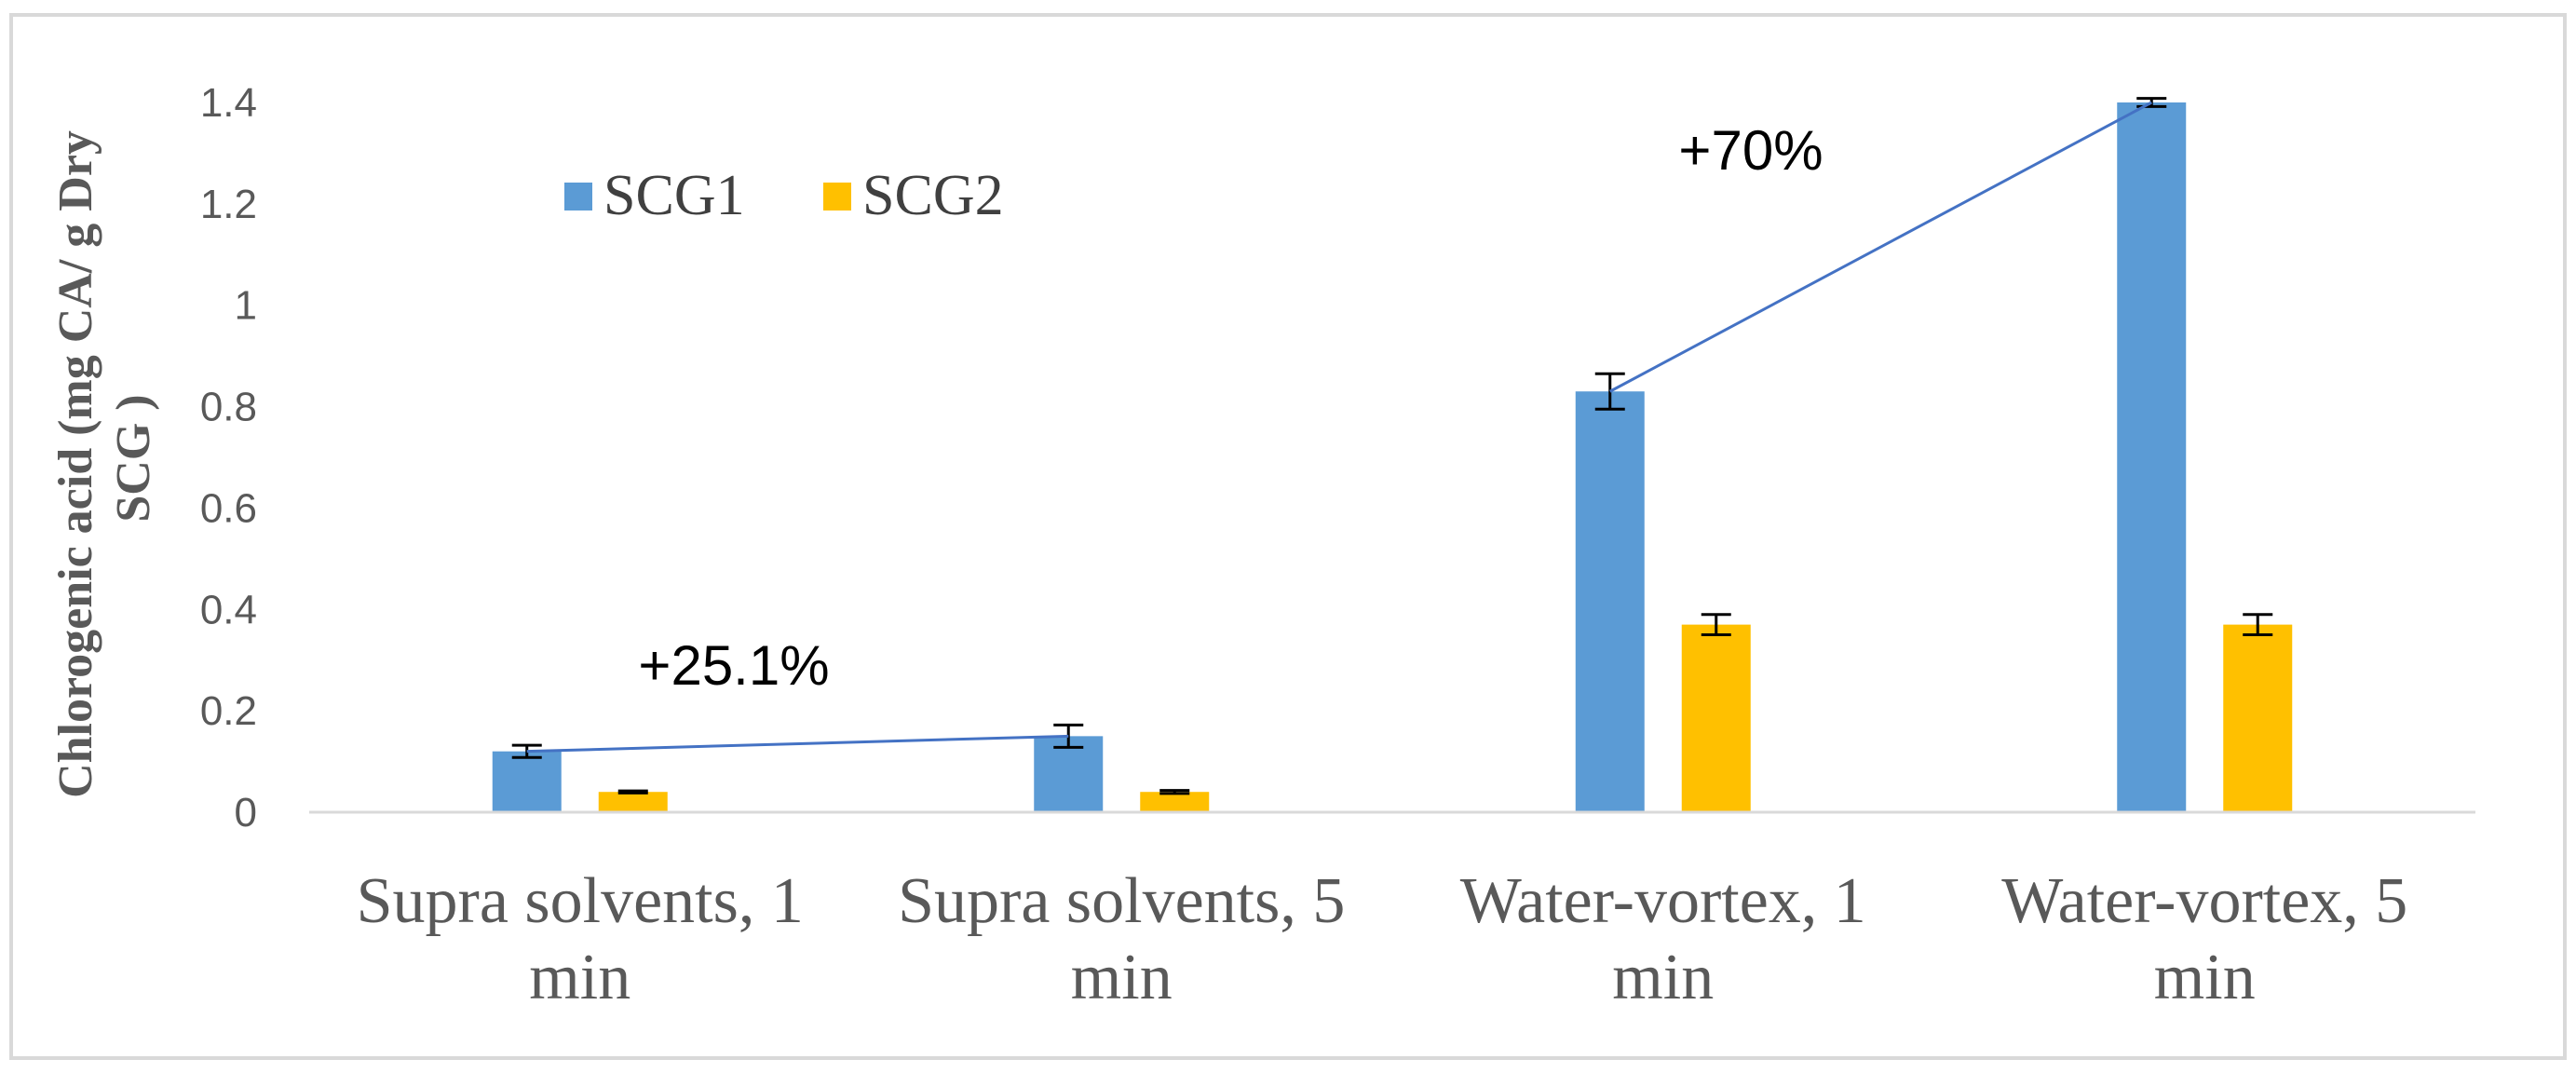  I want to click on y-axis-title-line-2: SCG ), so click(133, 458).